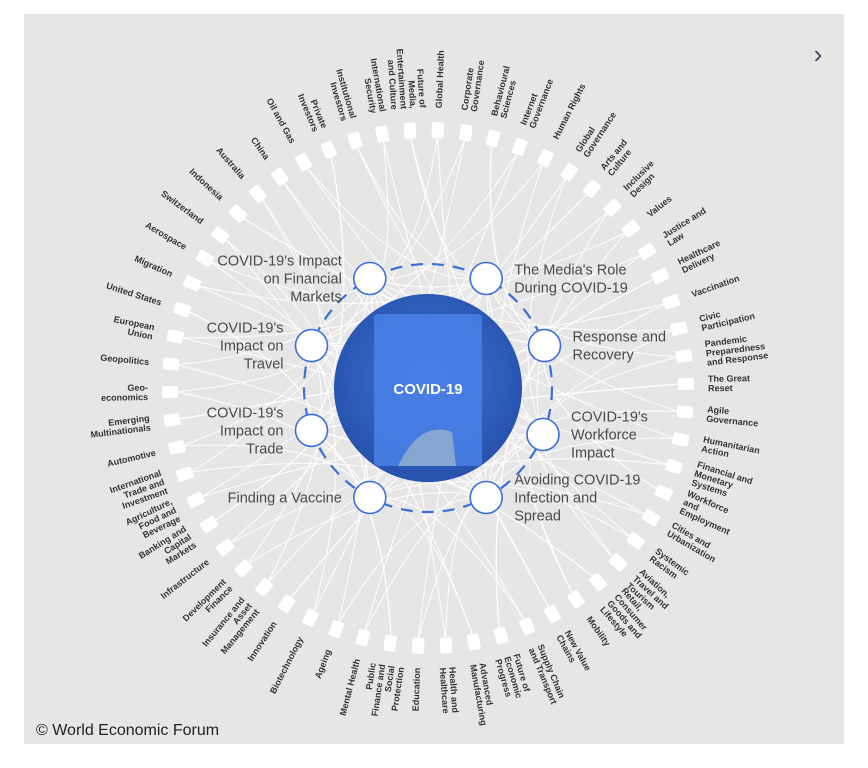 The height and width of the screenshot is (768, 868). What do you see at coordinates (172, 420) in the screenshot?
I see `outer-node-emerging-multinationals` at bounding box center [172, 420].